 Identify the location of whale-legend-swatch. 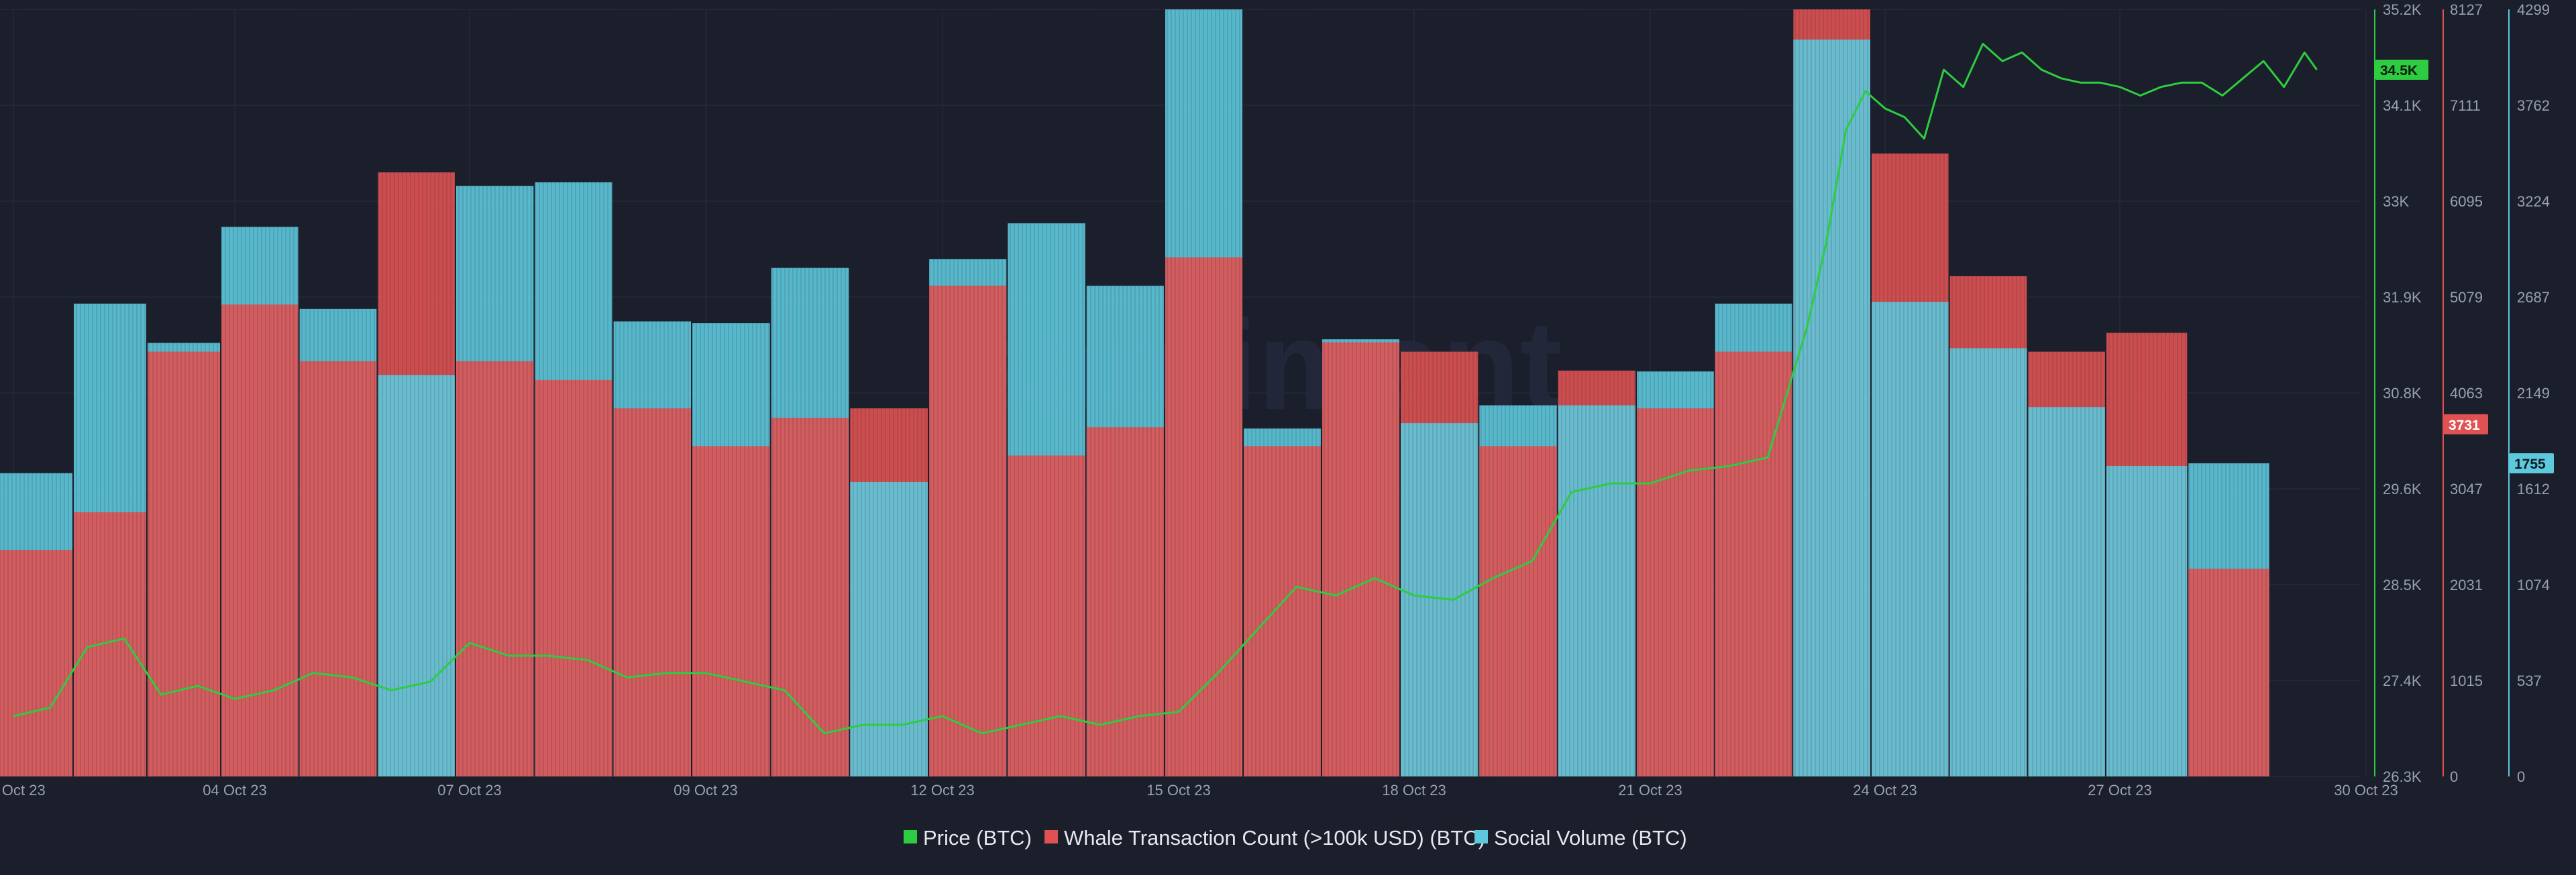
(1051, 836).